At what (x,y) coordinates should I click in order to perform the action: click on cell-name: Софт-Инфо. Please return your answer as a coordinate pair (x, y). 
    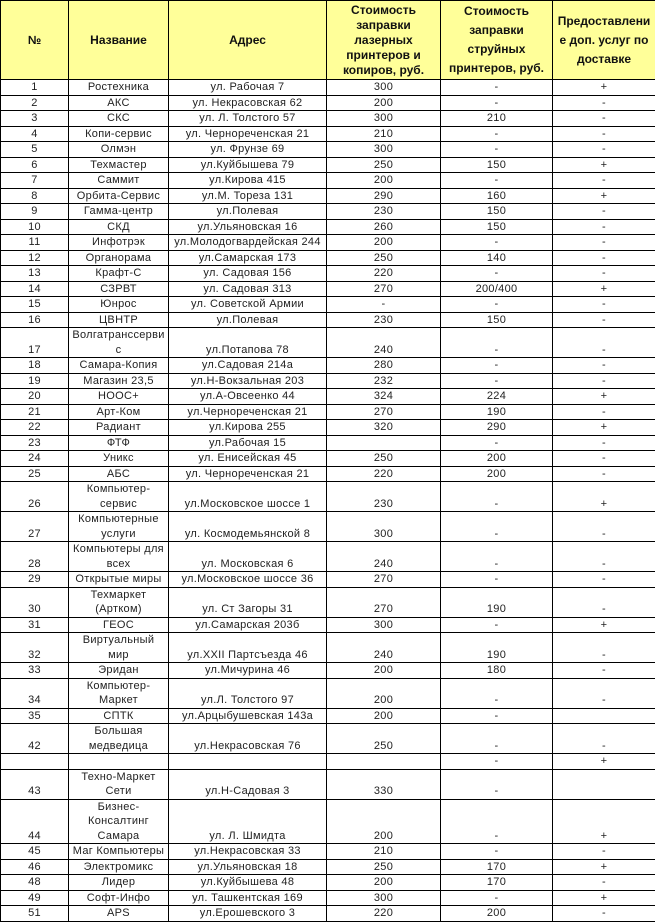
    Looking at the image, I should click on (119, 898).